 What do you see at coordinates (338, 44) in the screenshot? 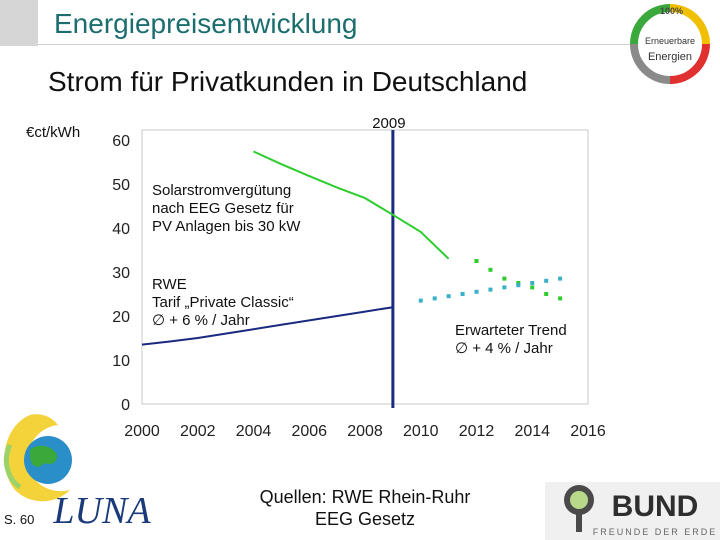
I see `title-divider` at bounding box center [338, 44].